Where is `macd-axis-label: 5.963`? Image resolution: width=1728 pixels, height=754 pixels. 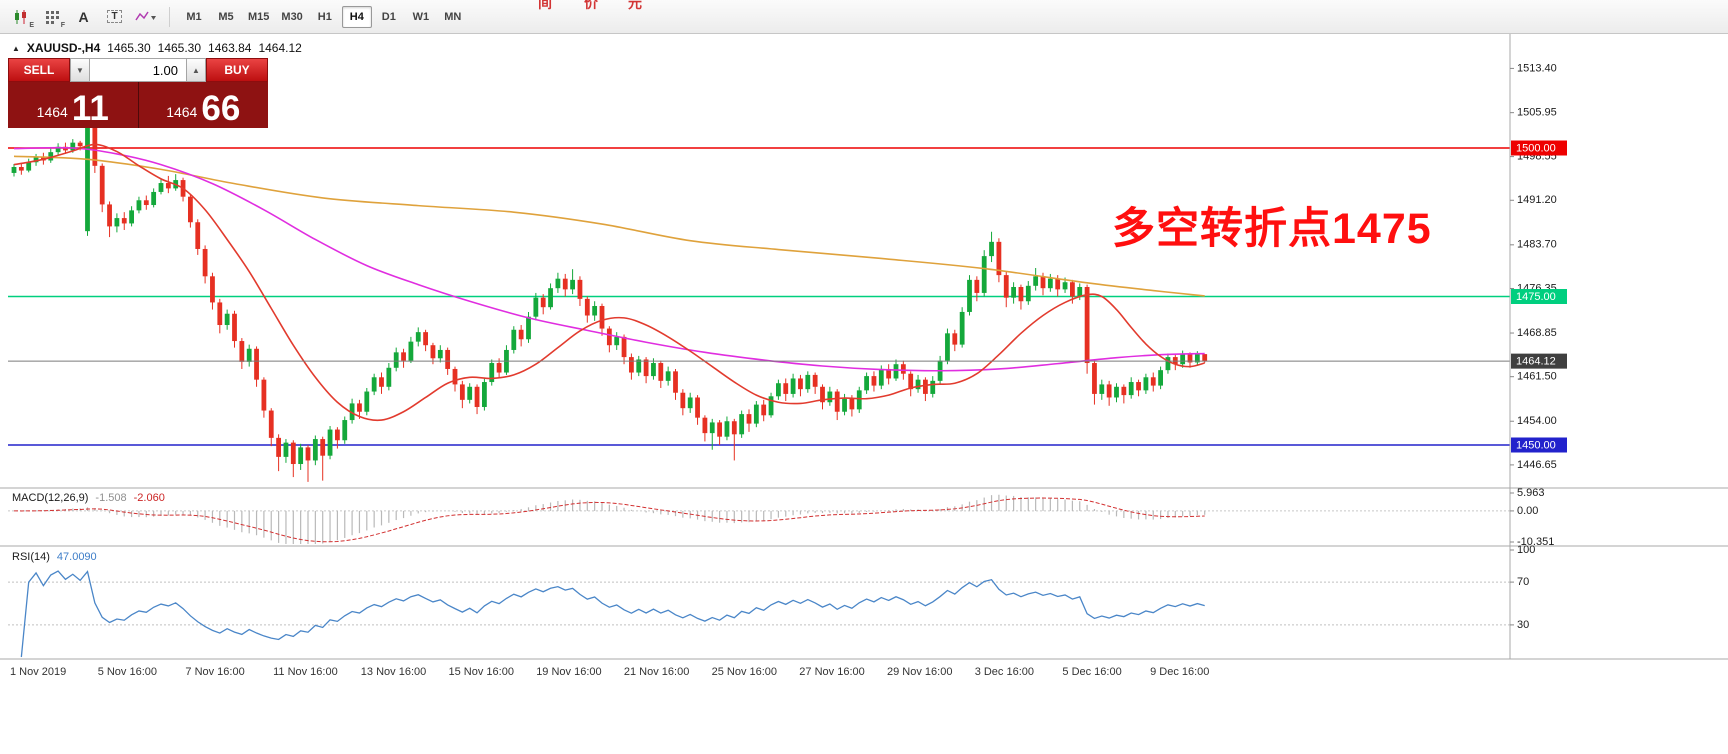 macd-axis-label: 5.963 is located at coordinates (1531, 493).